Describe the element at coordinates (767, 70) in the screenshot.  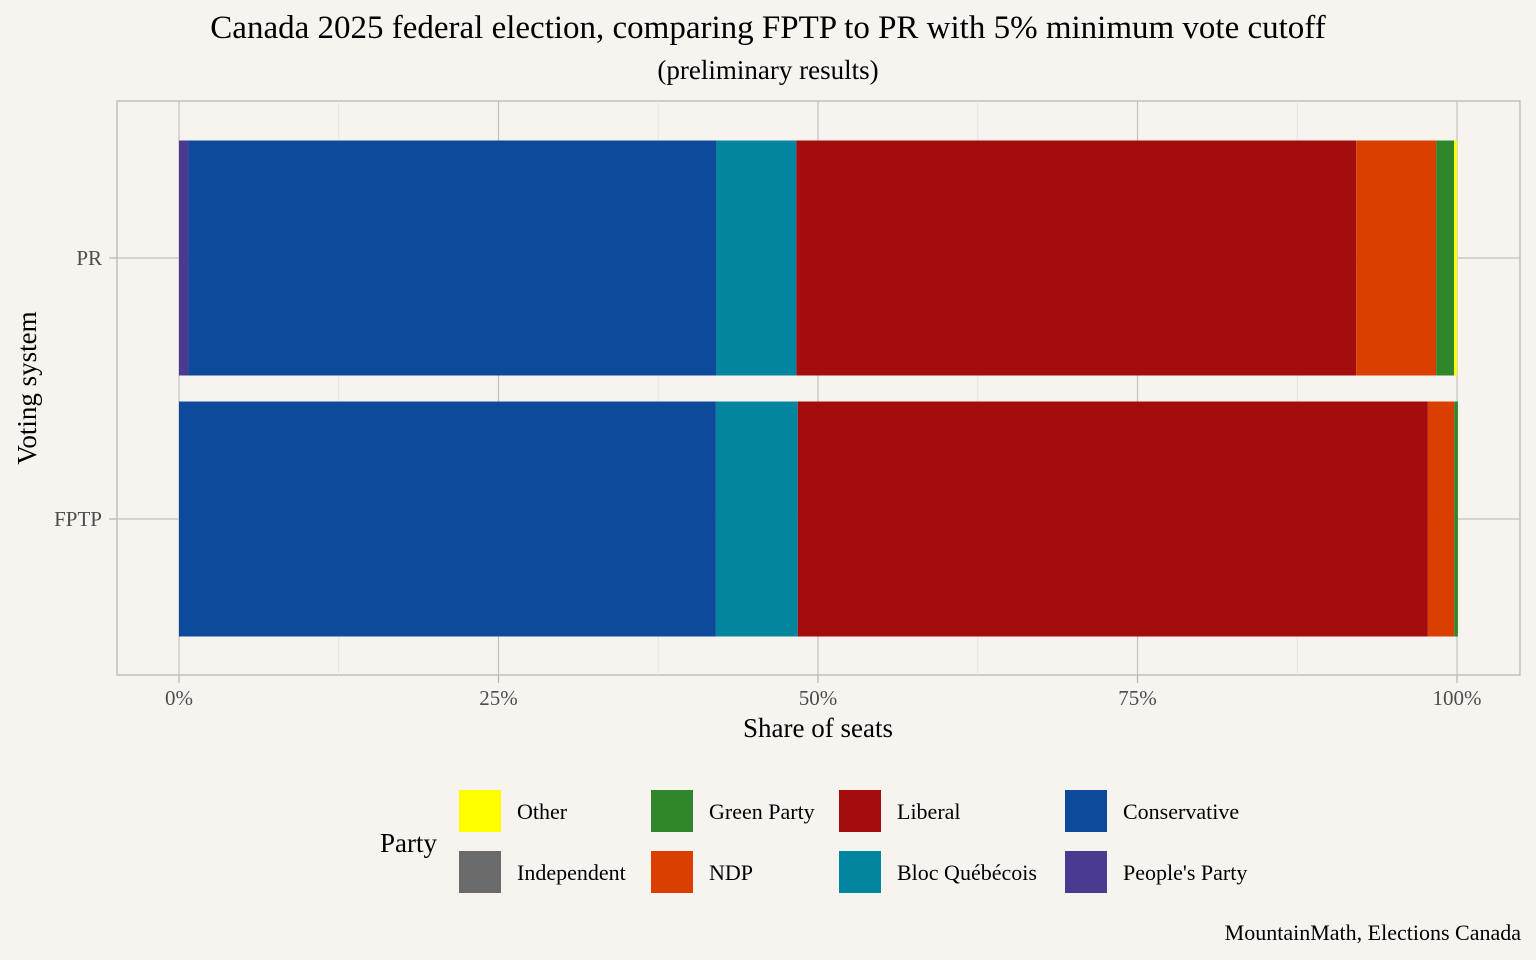
I see `chart-subtitle: (preliminary results)` at that location.